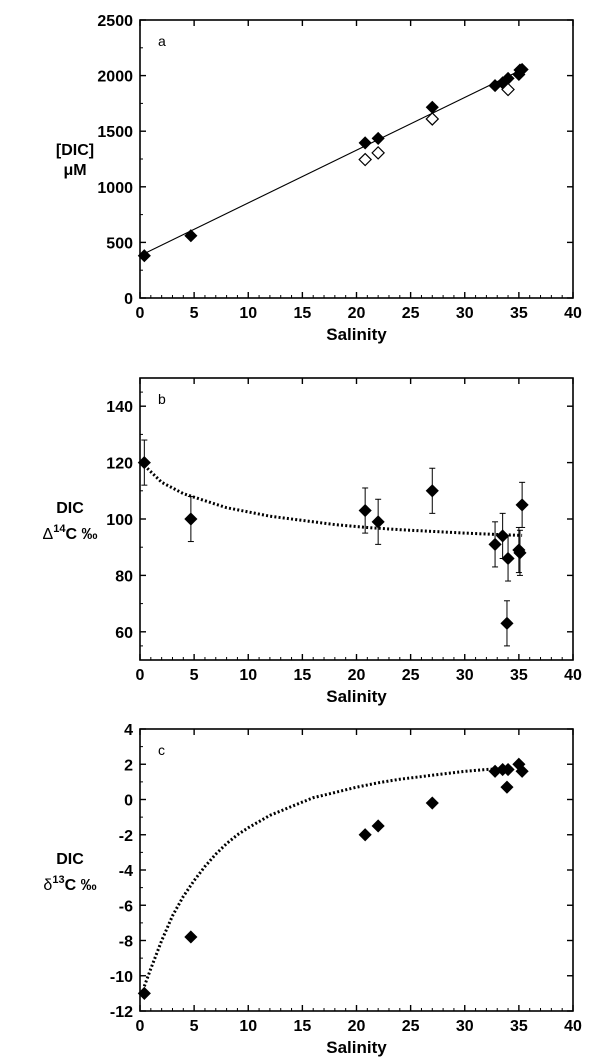 Image resolution: width=589 pixels, height=1063 pixels. What do you see at coordinates (59, 529) in the screenshot?
I see `panel-b-y-axis-label-superscript: 14` at bounding box center [59, 529].